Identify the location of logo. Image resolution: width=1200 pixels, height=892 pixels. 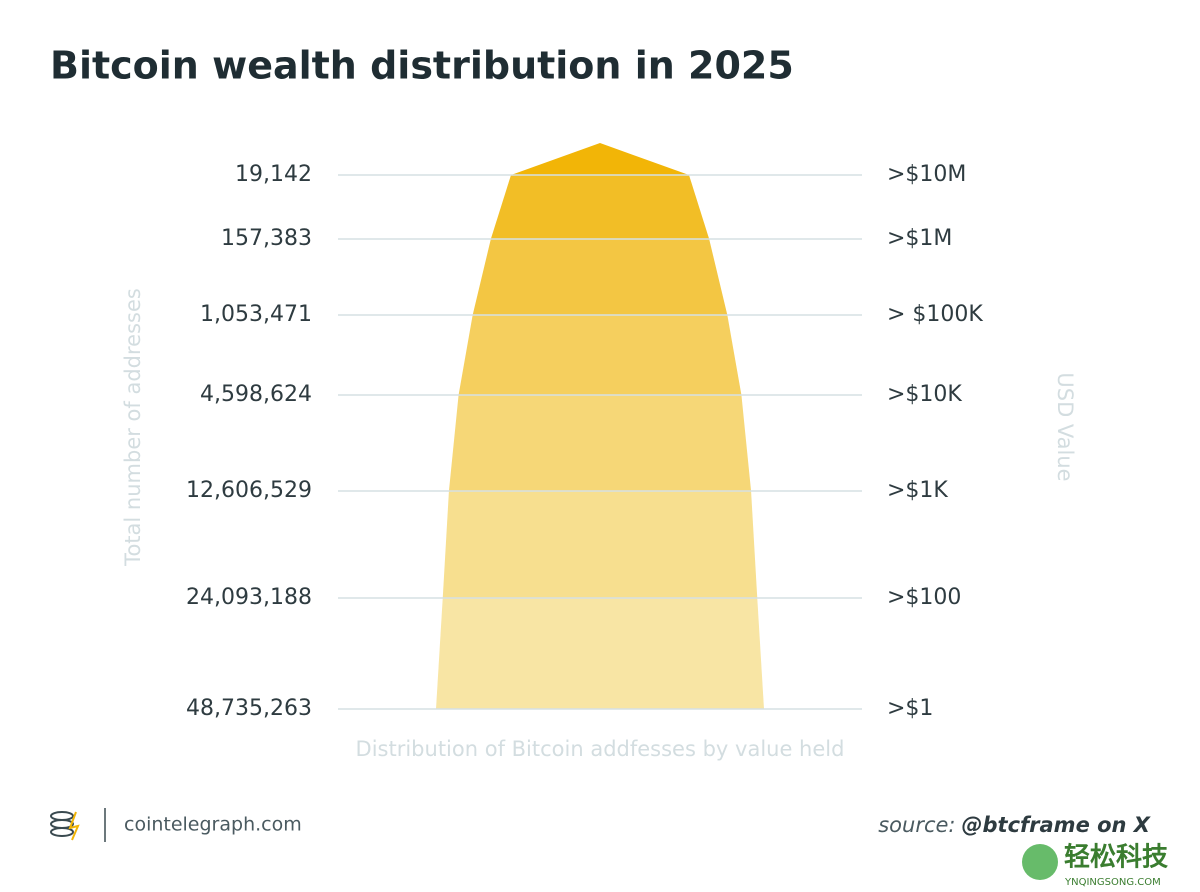
(65, 826).